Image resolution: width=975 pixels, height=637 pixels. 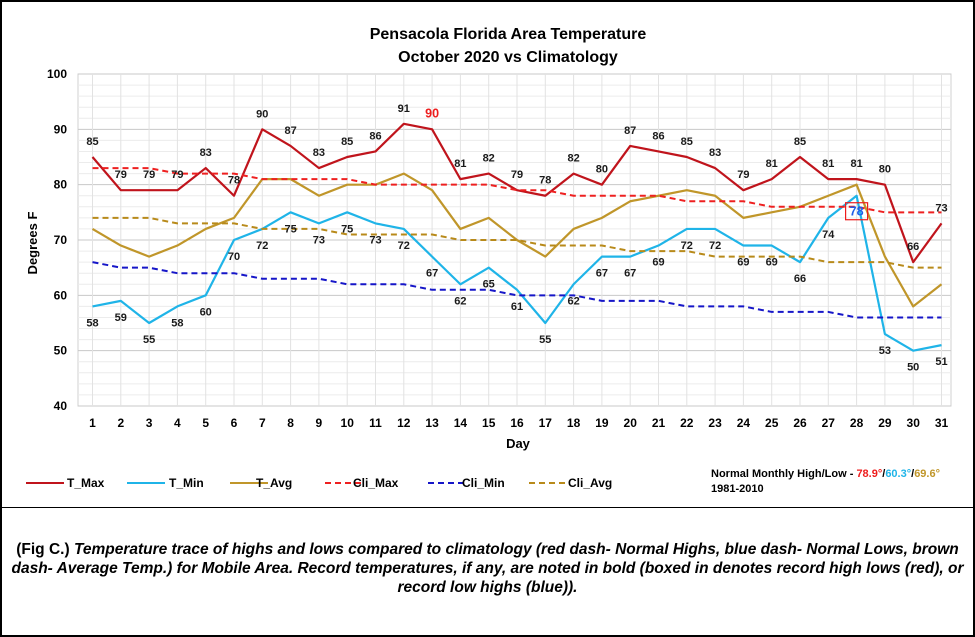 What do you see at coordinates (461, 423) in the screenshot?
I see `x-tick-label: 14` at bounding box center [461, 423].